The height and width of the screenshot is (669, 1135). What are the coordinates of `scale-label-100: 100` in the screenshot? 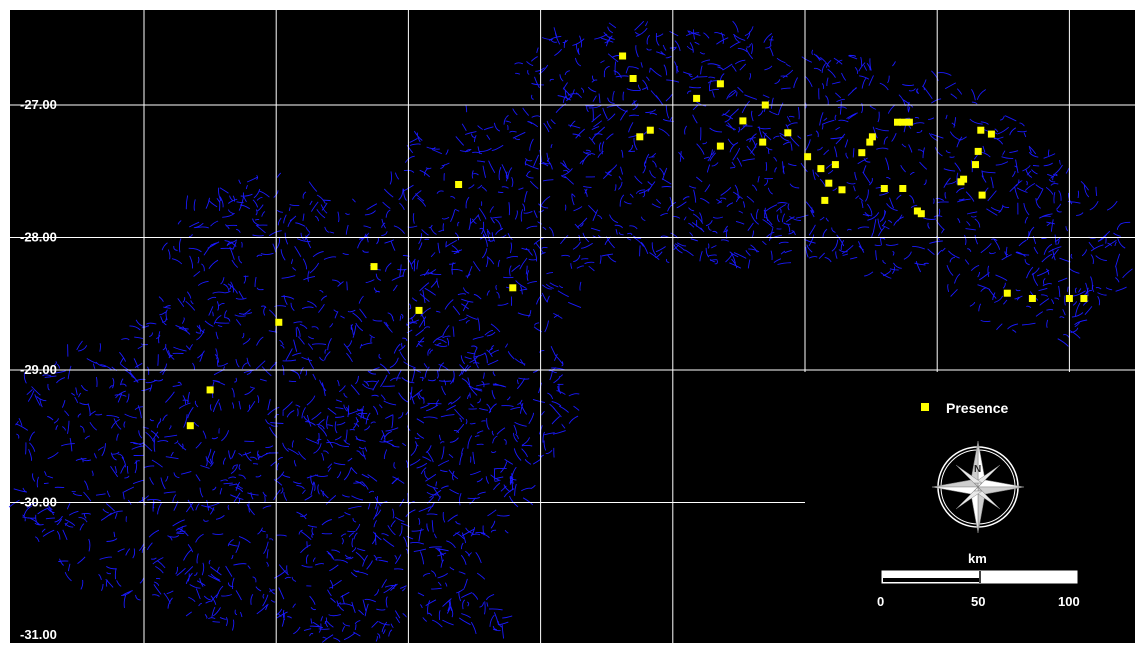 It's located at (1069, 601).